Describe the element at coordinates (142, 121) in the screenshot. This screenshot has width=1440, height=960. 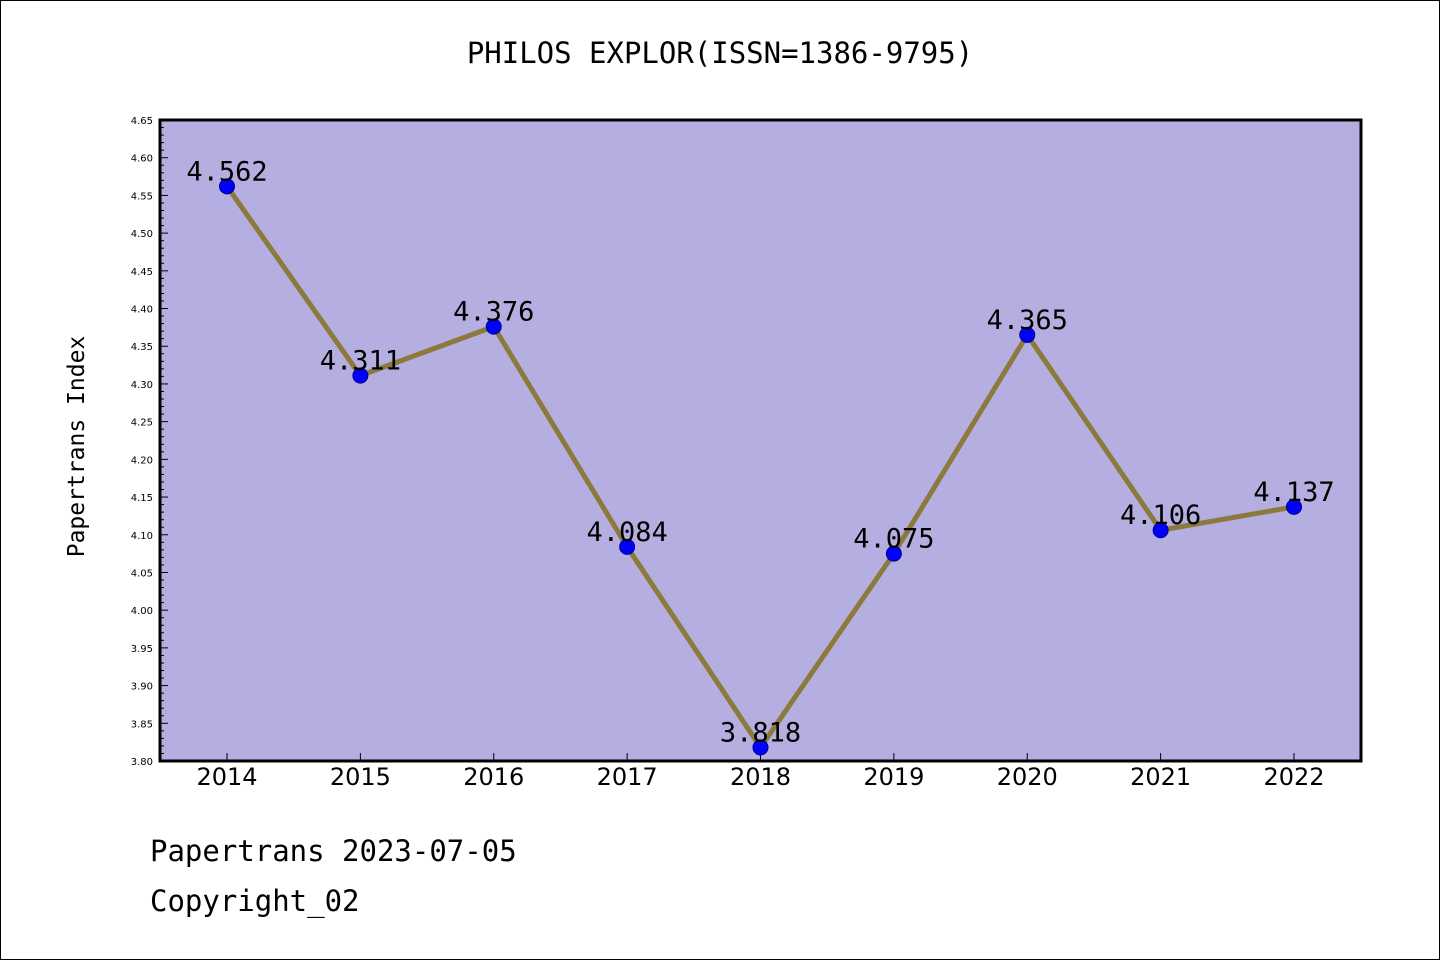
I see `y-tick-label: 4.65` at that location.